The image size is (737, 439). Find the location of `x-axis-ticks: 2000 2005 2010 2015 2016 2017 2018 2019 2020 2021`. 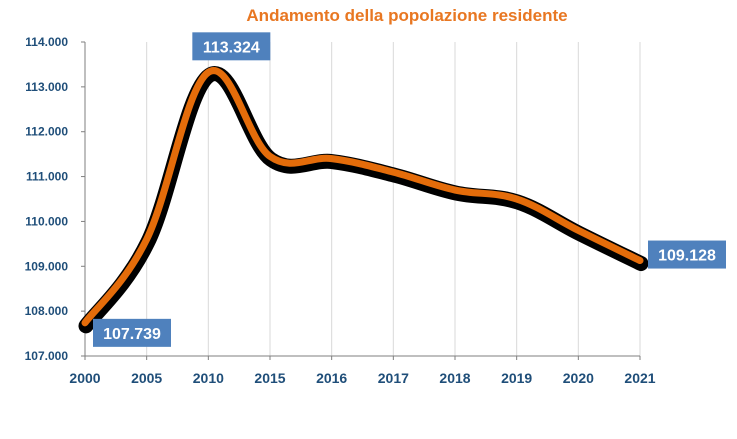

x-axis-ticks: 2000 2005 2010 2015 2016 2017 2018 2019 2020 2021 is located at coordinates (362, 371).